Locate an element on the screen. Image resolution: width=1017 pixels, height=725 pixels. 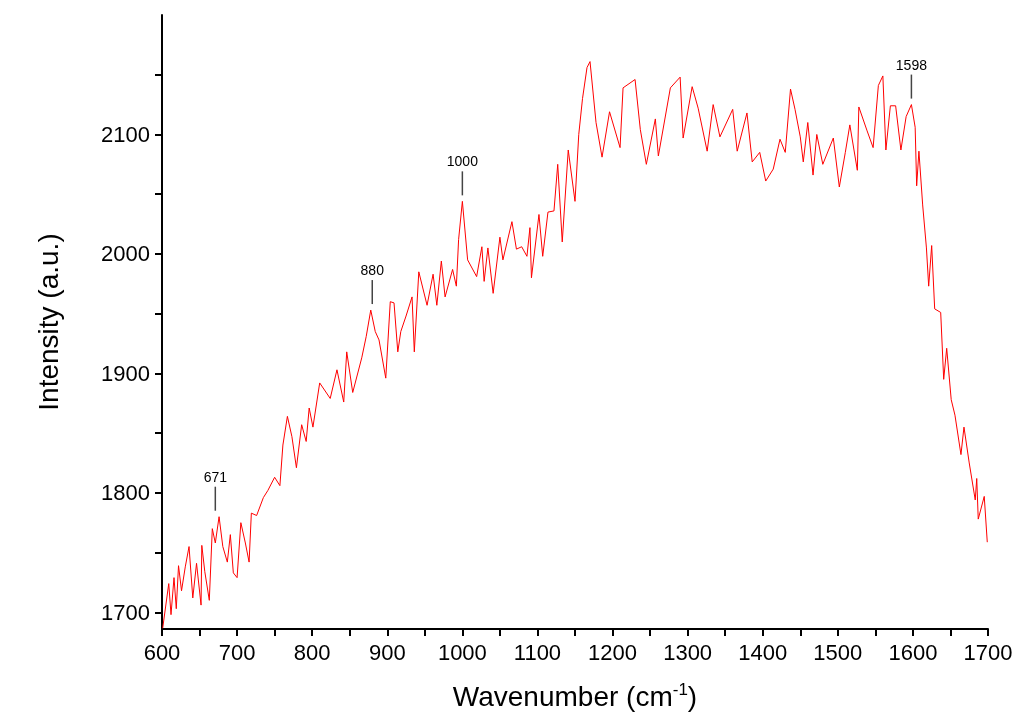
y-axis-title: Intensity (a.u.) is located at coordinates (48, 322).